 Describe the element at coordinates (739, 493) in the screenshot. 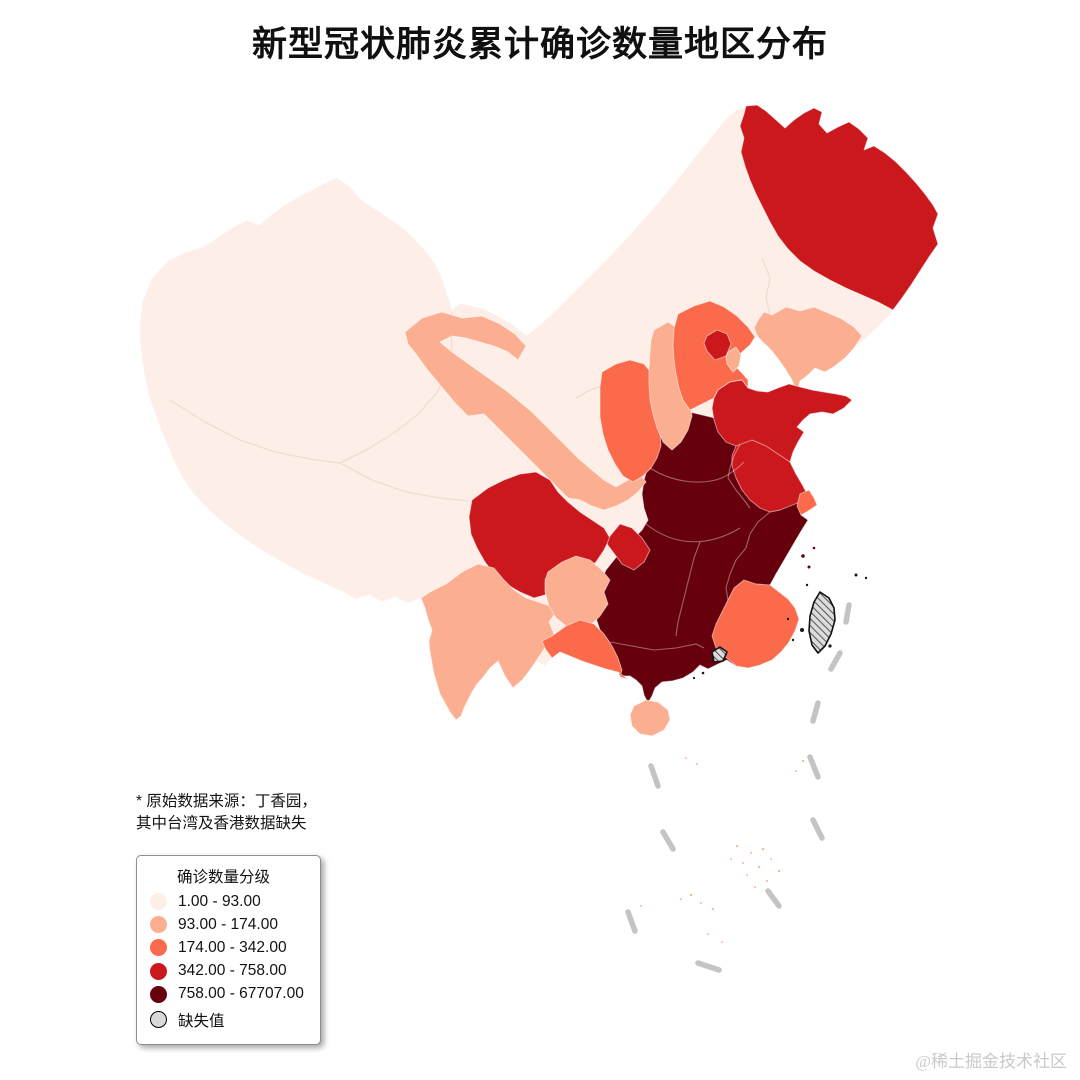

I see `border-anhui-hubei` at that location.